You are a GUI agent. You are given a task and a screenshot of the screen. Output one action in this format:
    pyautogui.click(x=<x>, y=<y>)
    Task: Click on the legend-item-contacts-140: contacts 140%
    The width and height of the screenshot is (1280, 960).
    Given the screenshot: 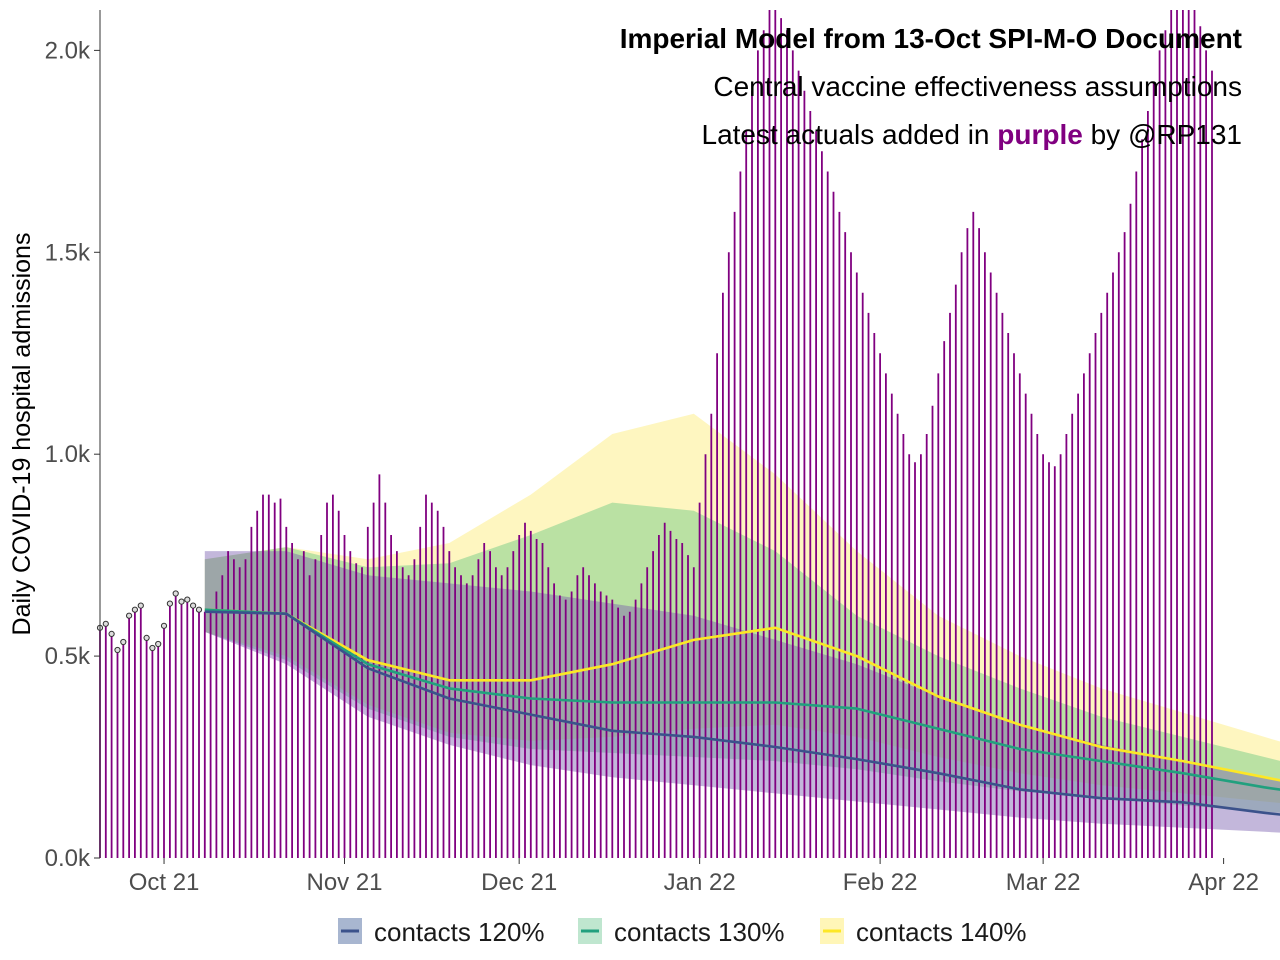 What is the action you would take?
    pyautogui.click(x=923, y=932)
    